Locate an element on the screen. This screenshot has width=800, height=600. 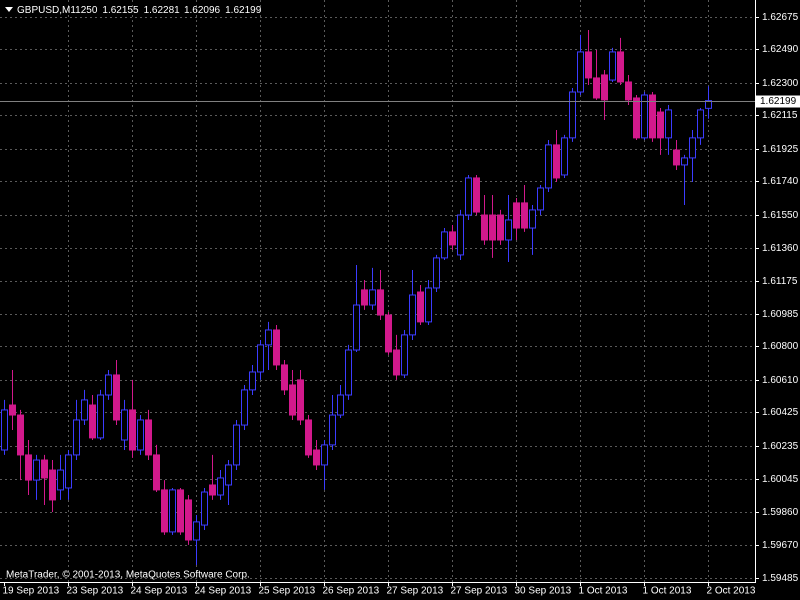
x-tick-label: 26 Sep 2013 is located at coordinates (351, 591).